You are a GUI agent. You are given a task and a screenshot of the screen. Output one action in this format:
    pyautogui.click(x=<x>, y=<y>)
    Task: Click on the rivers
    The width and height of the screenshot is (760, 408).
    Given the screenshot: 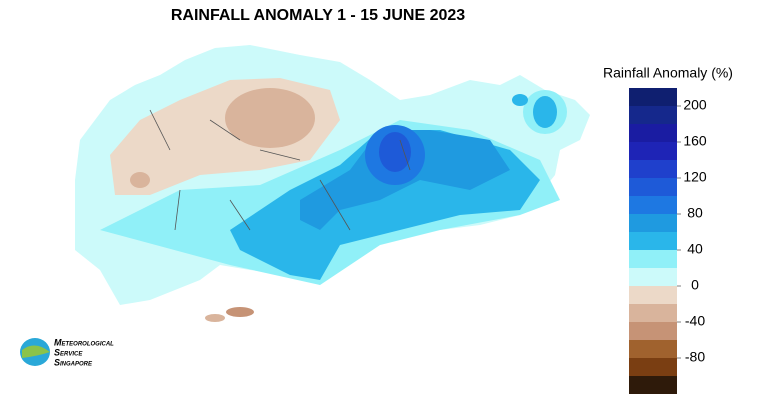 What is the action you would take?
    pyautogui.click(x=280, y=170)
    